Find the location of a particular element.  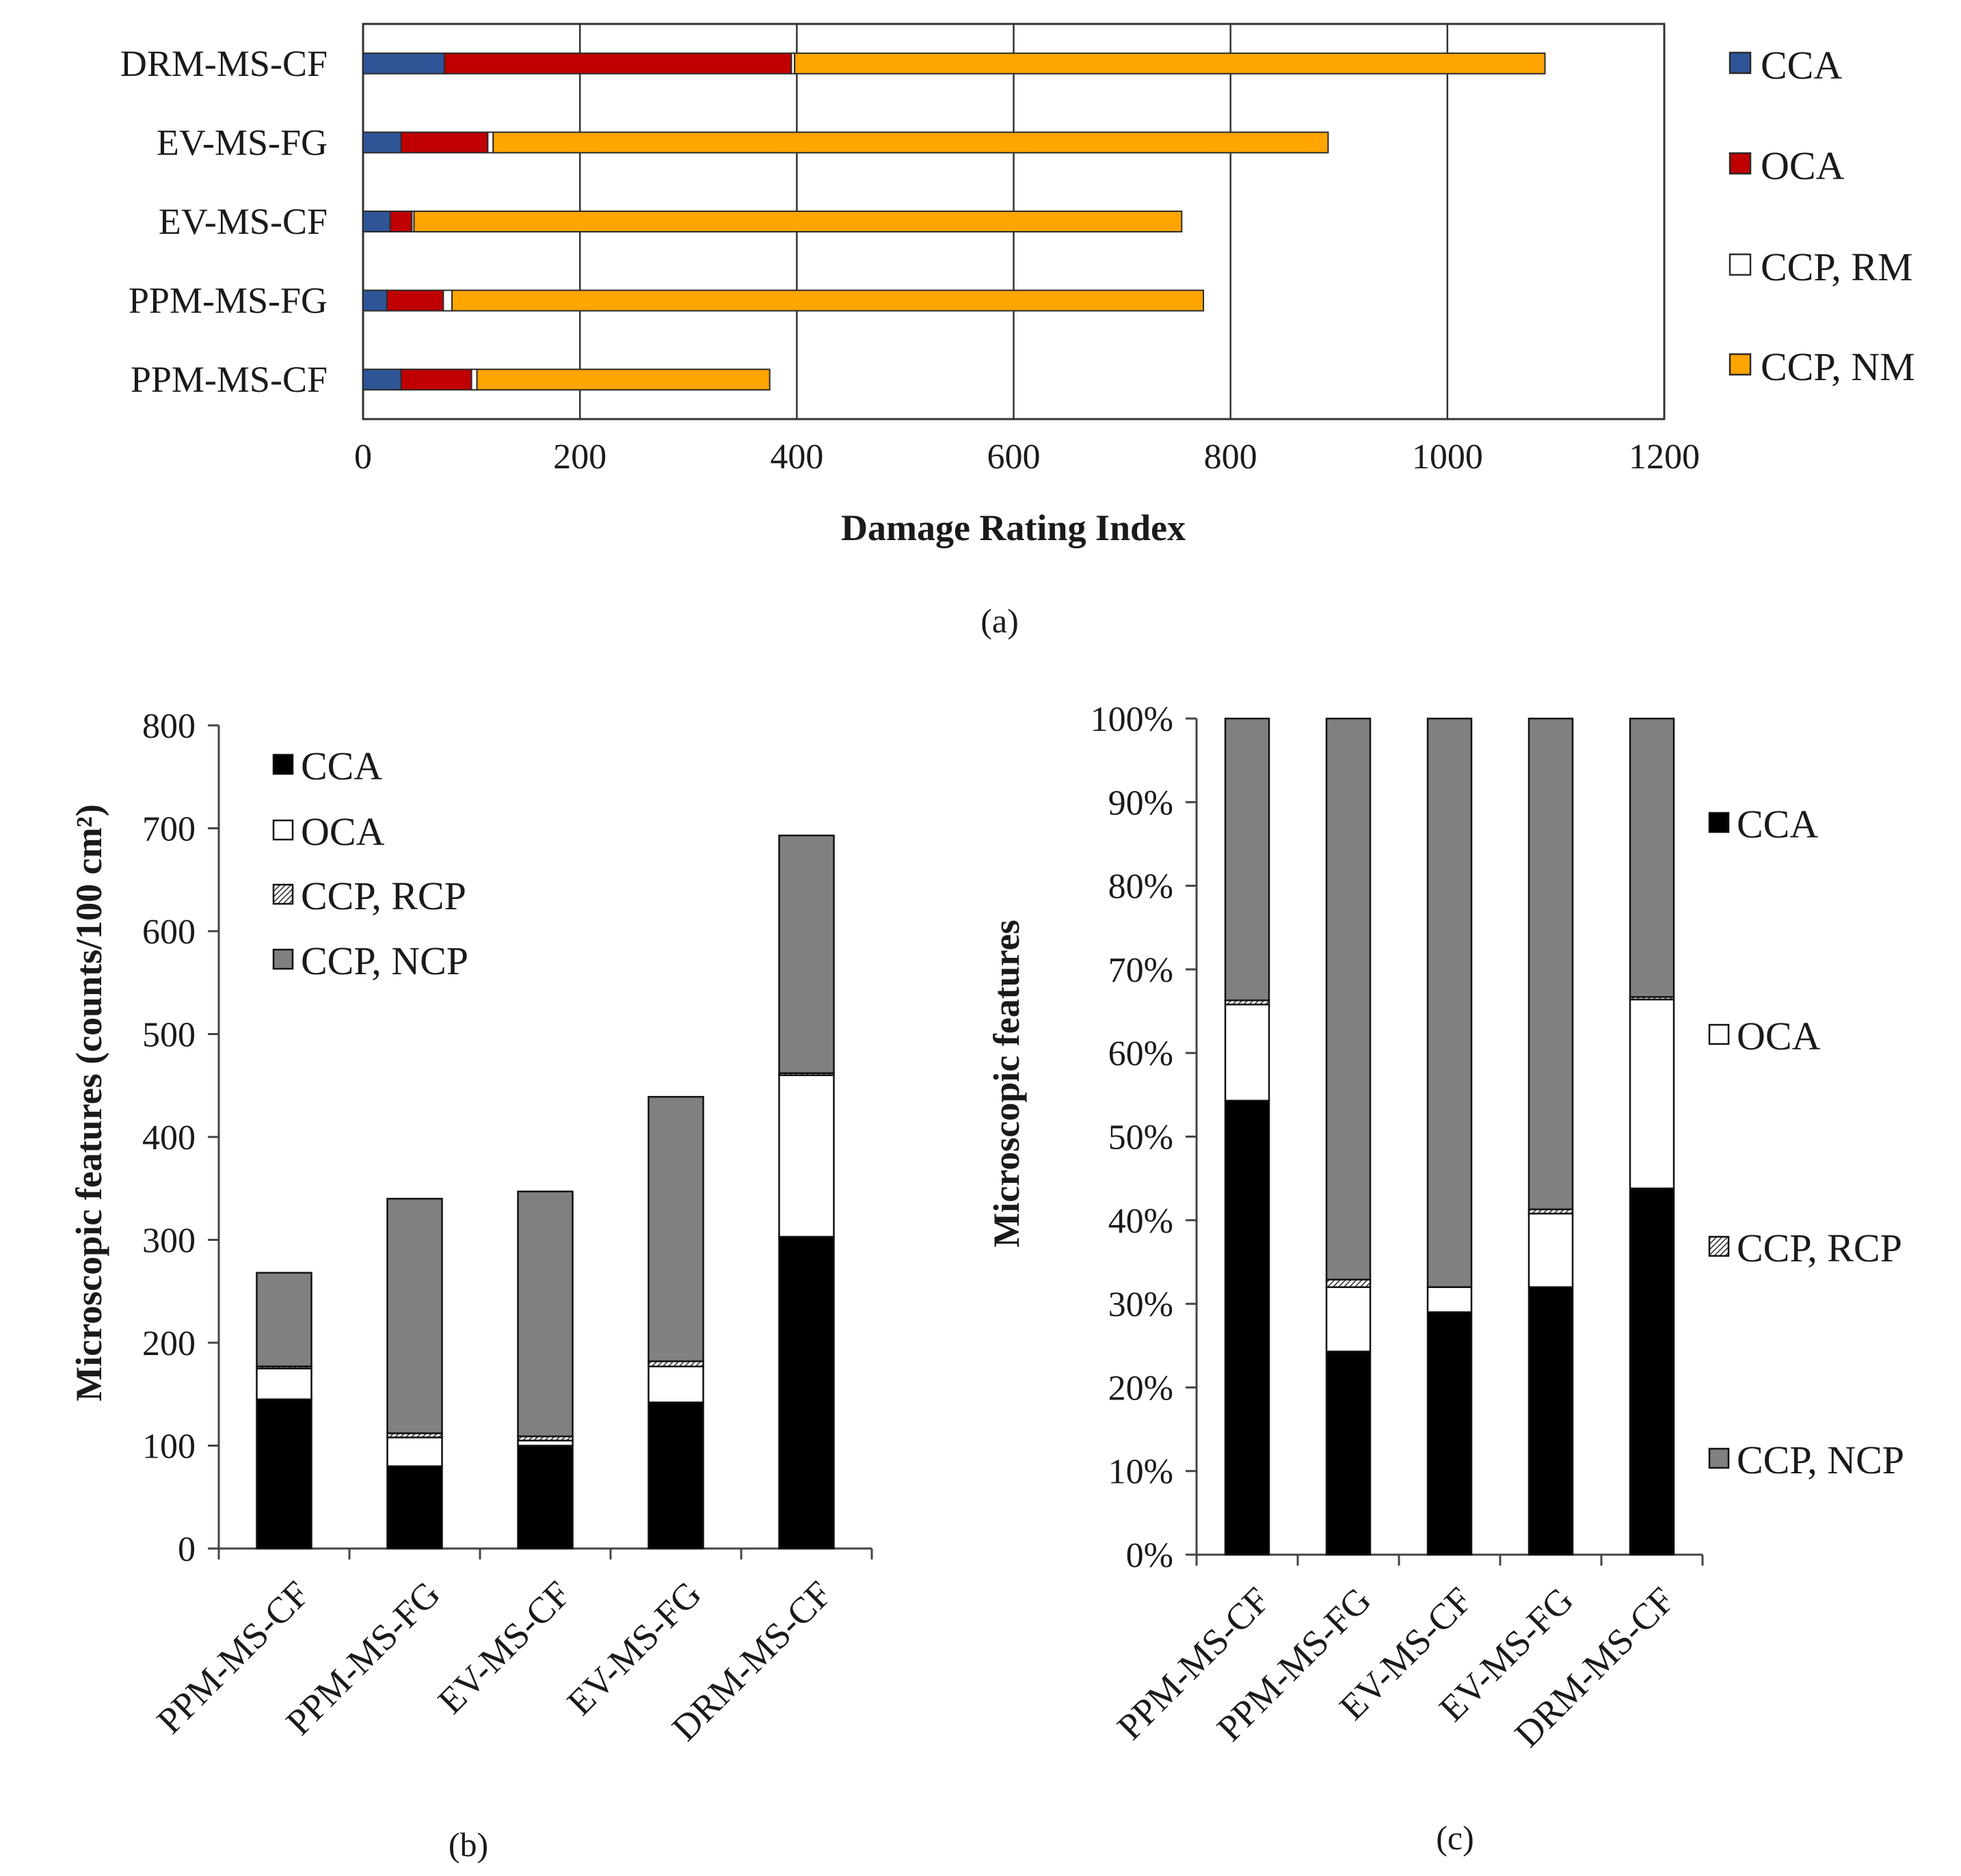

chart-a-category-label-ppm-ms-cf: PPM-MS-CF is located at coordinates (229, 379).